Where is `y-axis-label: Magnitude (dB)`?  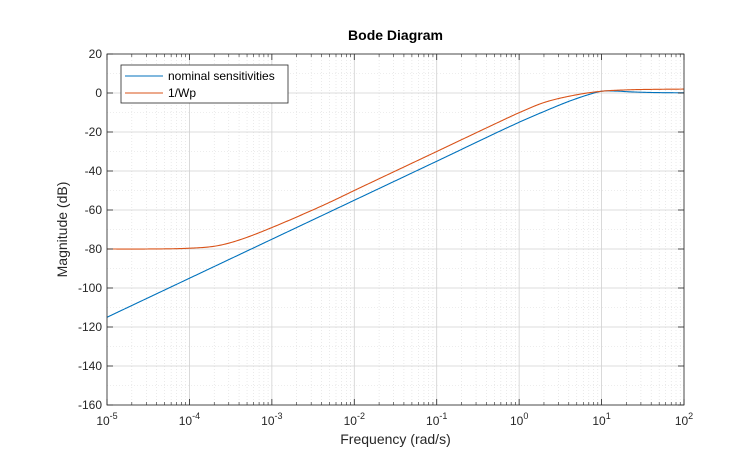 y-axis-label: Magnitude (dB) is located at coordinates (62, 230).